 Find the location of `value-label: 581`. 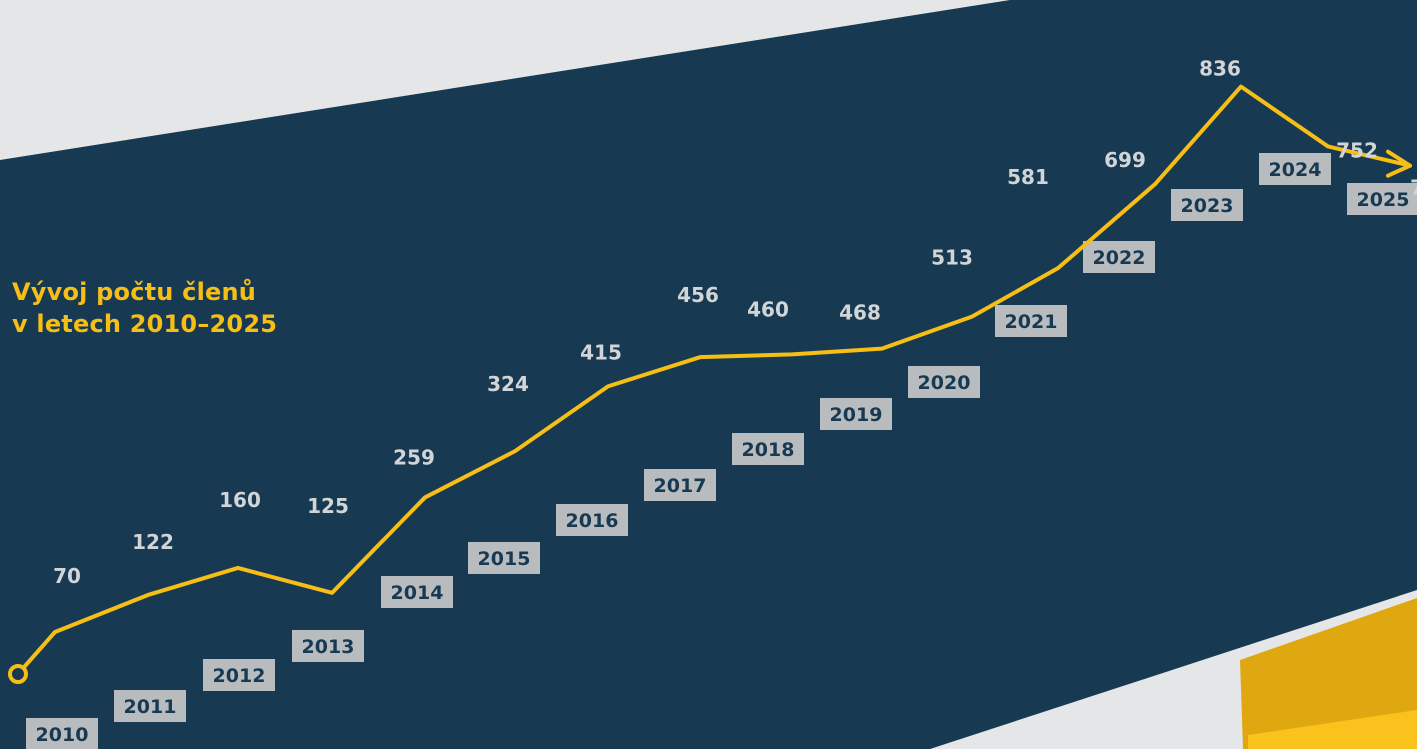

value-label: 581 is located at coordinates (1028, 177).